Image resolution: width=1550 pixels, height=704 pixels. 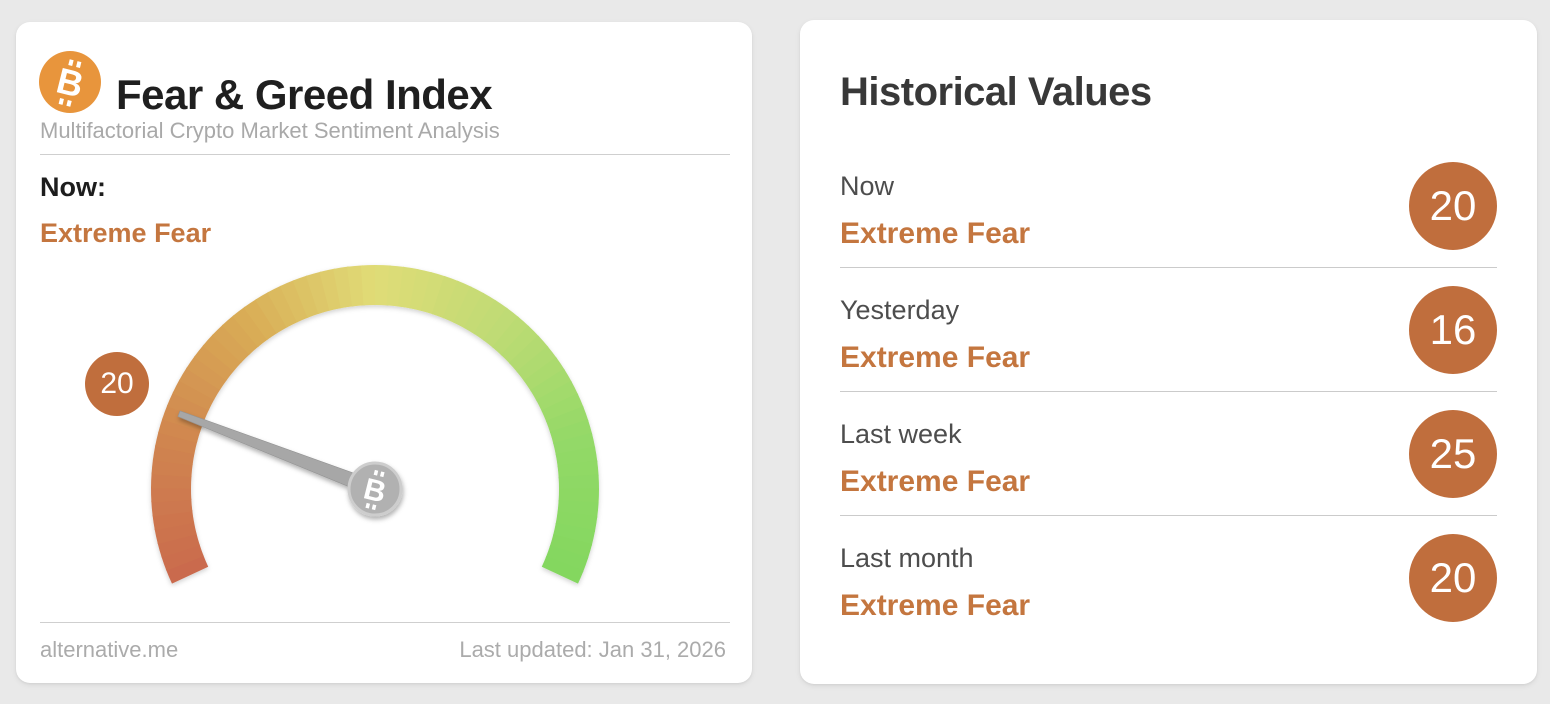 I want to click on bitcoin-icon: B, so click(x=70, y=82).